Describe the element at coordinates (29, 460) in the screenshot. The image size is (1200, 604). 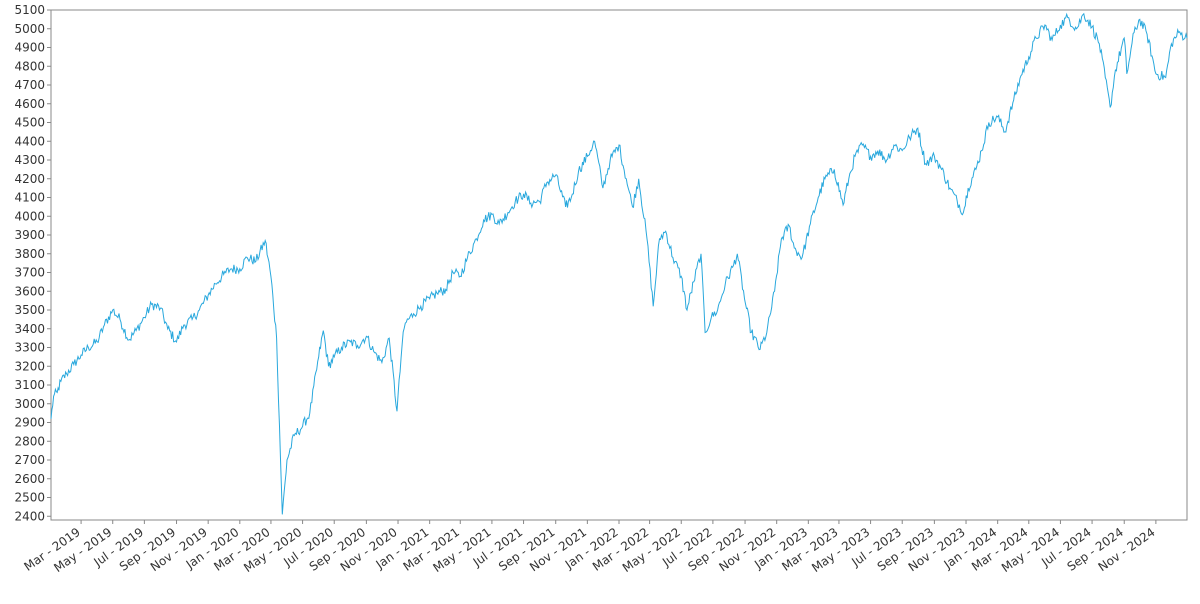
I see `y-tick-label: 2700` at that location.